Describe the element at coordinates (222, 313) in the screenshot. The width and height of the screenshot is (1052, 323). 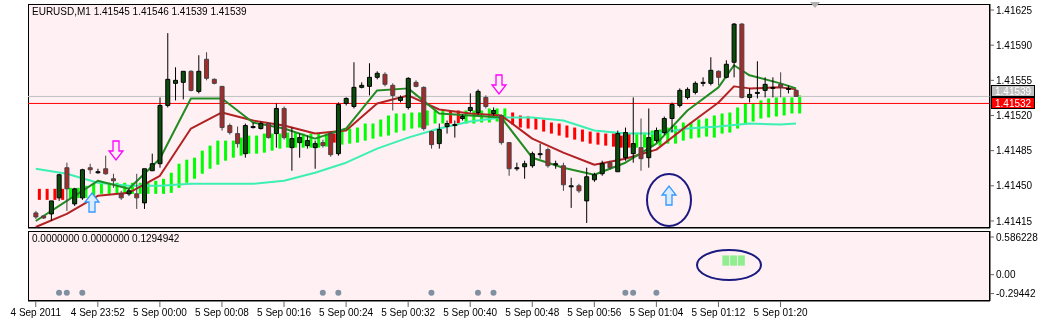
I see `x-tick-label: 5 Sep 00:08` at that location.